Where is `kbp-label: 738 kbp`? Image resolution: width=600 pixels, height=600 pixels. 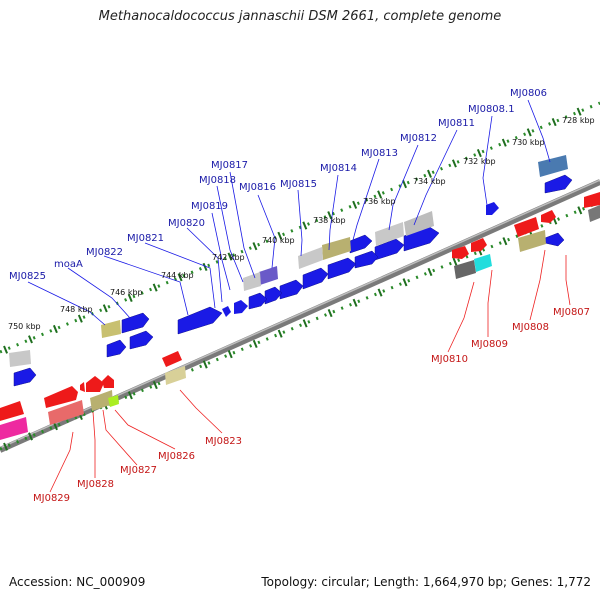 kbp-label: 738 kbp is located at coordinates (329, 220).